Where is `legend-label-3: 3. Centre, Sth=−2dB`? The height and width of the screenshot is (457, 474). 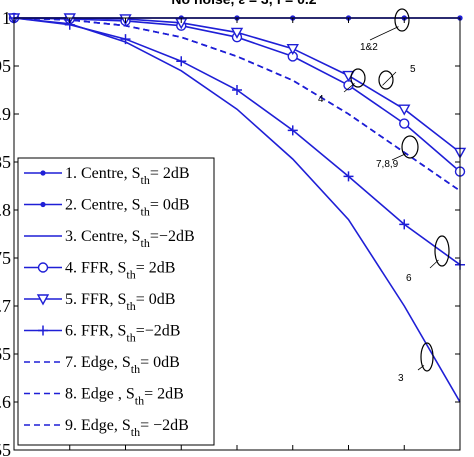
legend-label-3: 3. Centre, Sth=−2dB is located at coordinates (130, 239).